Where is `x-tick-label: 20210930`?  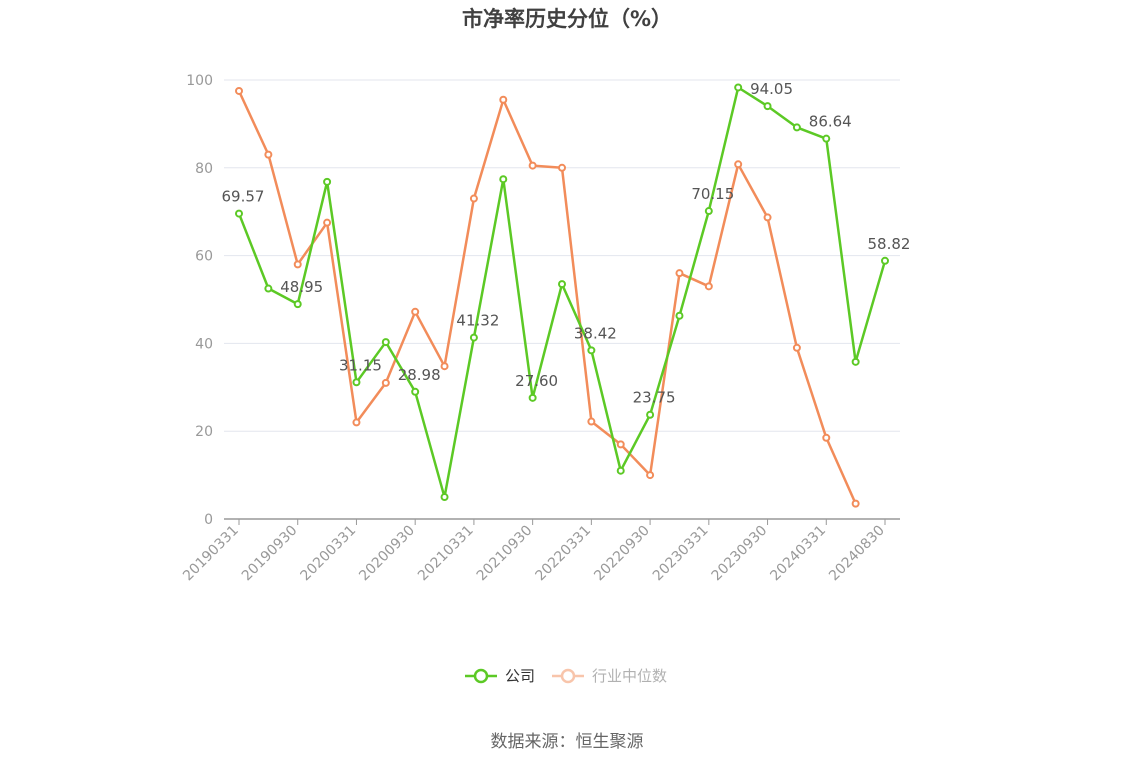
x-tick-label: 20210930 is located at coordinates (505, 554).